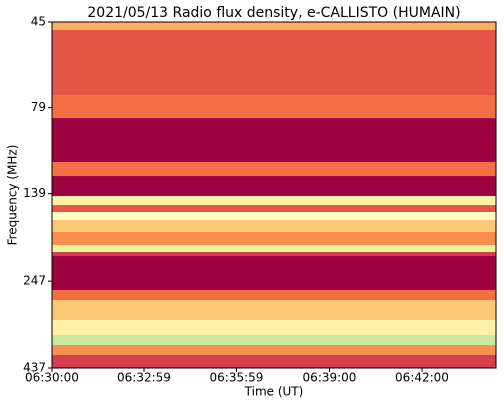 Image resolution: width=504 pixels, height=408 pixels. I want to click on y-tick-label: 247, so click(34, 281).